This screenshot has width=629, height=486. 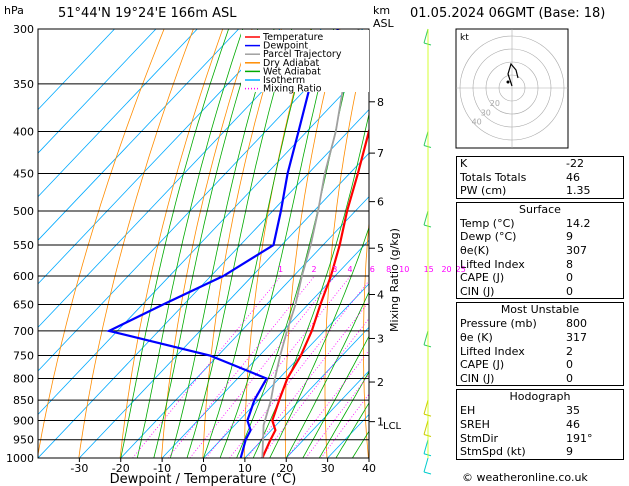 What do you see at coordinates (477, 121) in the screenshot?
I see `hodograph-ring-label: 40` at bounding box center [477, 121].